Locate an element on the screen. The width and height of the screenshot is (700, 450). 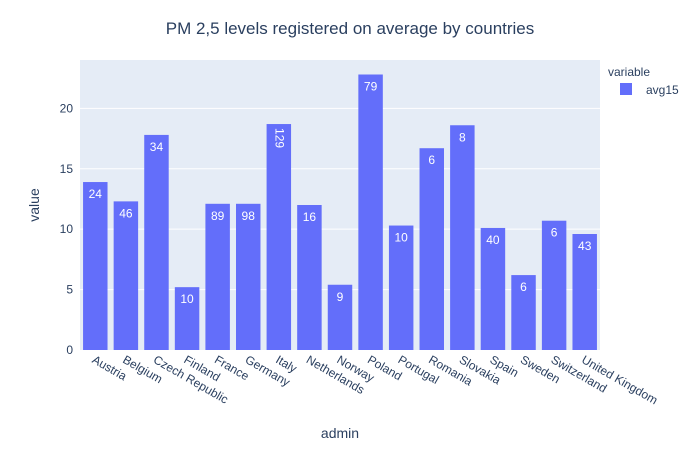
bar-poland is located at coordinates (370, 212).